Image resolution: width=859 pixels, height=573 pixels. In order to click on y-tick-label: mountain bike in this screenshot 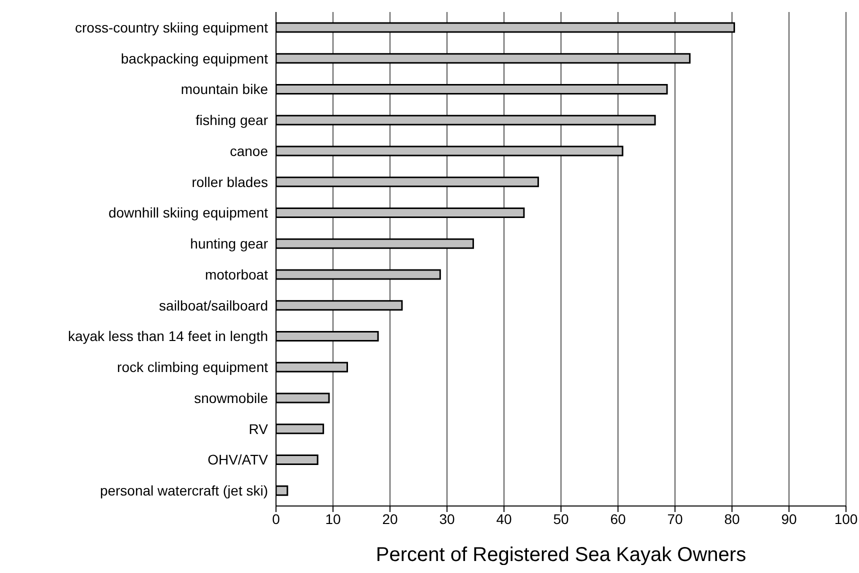, I will do `click(224, 89)`.